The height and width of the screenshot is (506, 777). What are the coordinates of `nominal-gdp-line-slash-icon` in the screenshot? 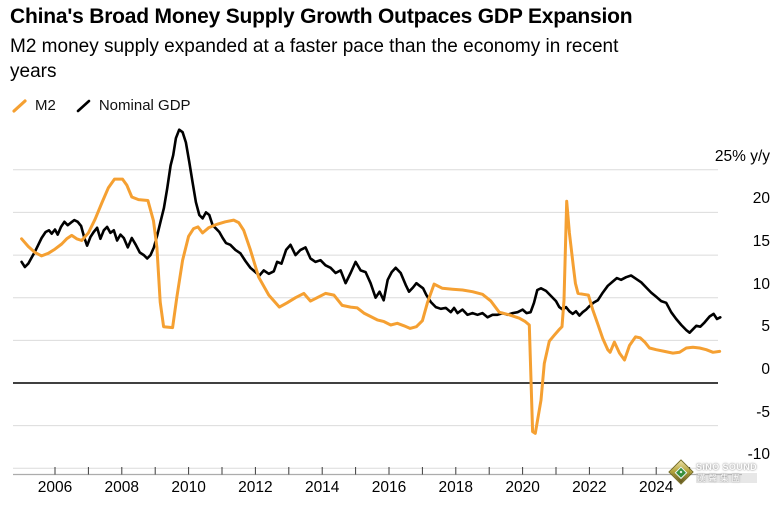 It's located at (83, 105).